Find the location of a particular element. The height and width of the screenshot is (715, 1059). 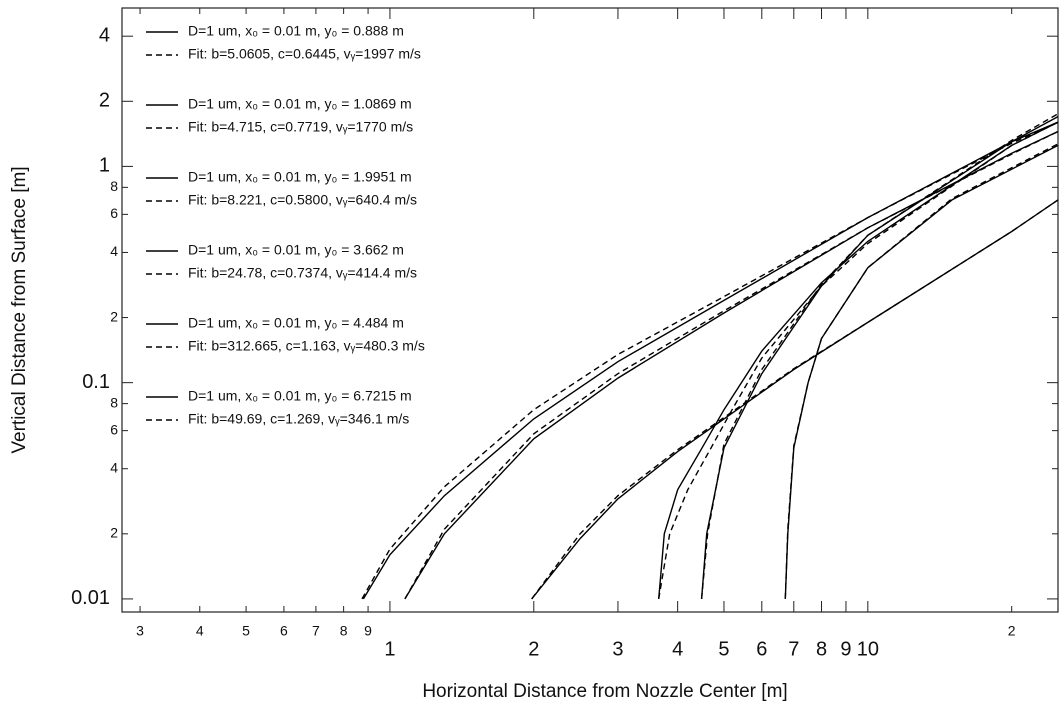

legend-label: D=1 um, x₀ = 0.01 m, y₀ = 4.484 m is located at coordinates (296, 323).